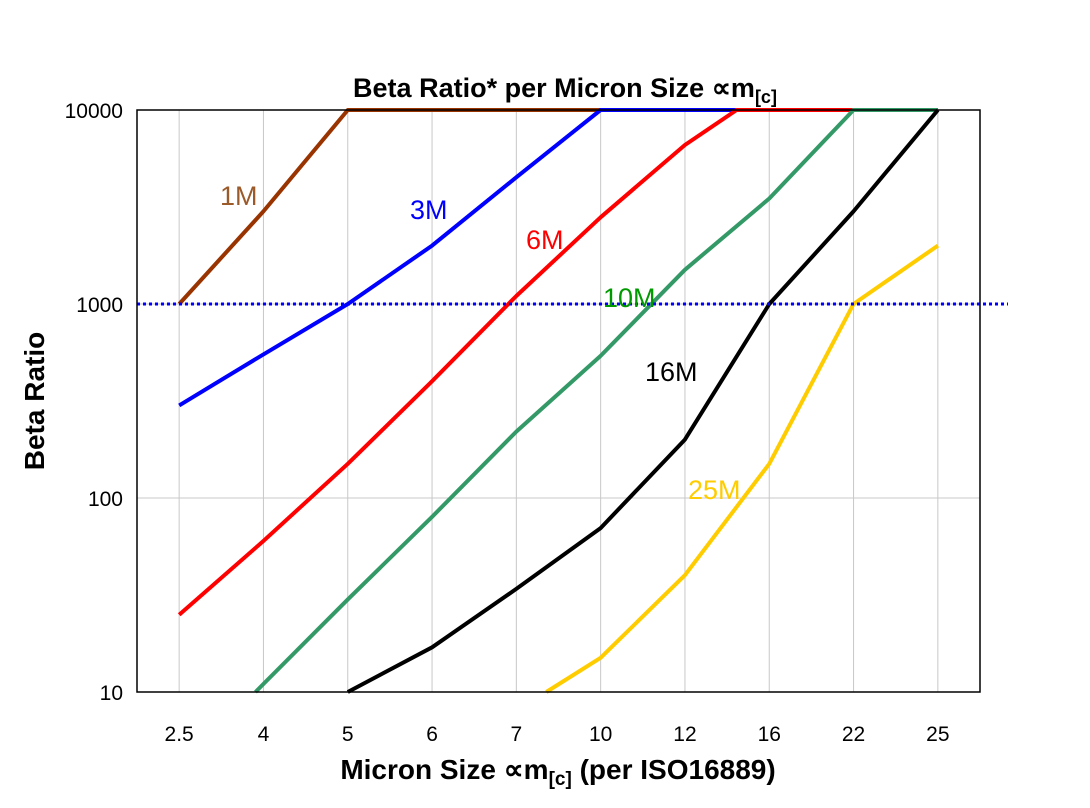 This screenshot has height=808, width=1090. Describe the element at coordinates (179, 734) in the screenshot. I see `x-tick-label: 2.5` at that location.